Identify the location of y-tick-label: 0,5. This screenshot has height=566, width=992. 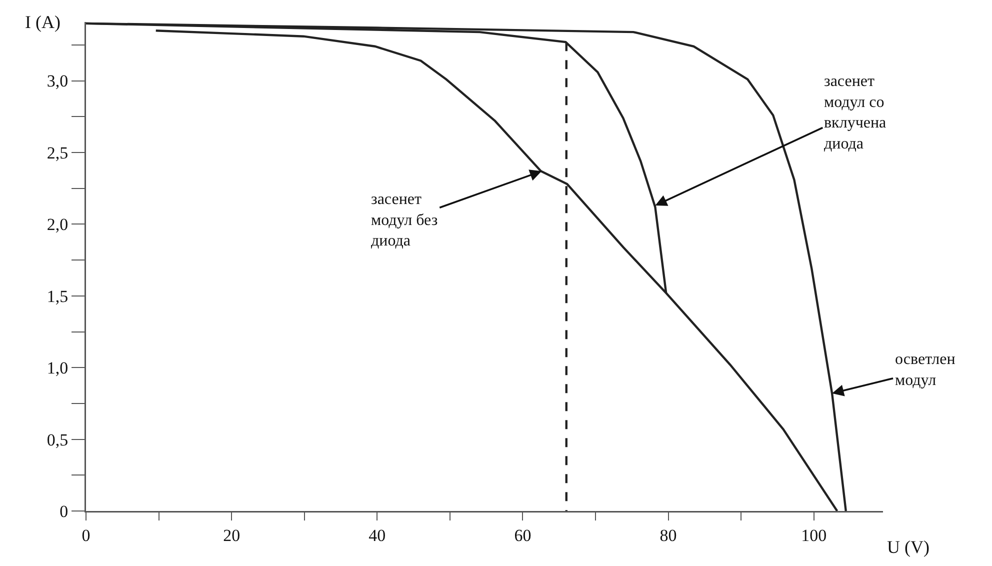
(57, 440).